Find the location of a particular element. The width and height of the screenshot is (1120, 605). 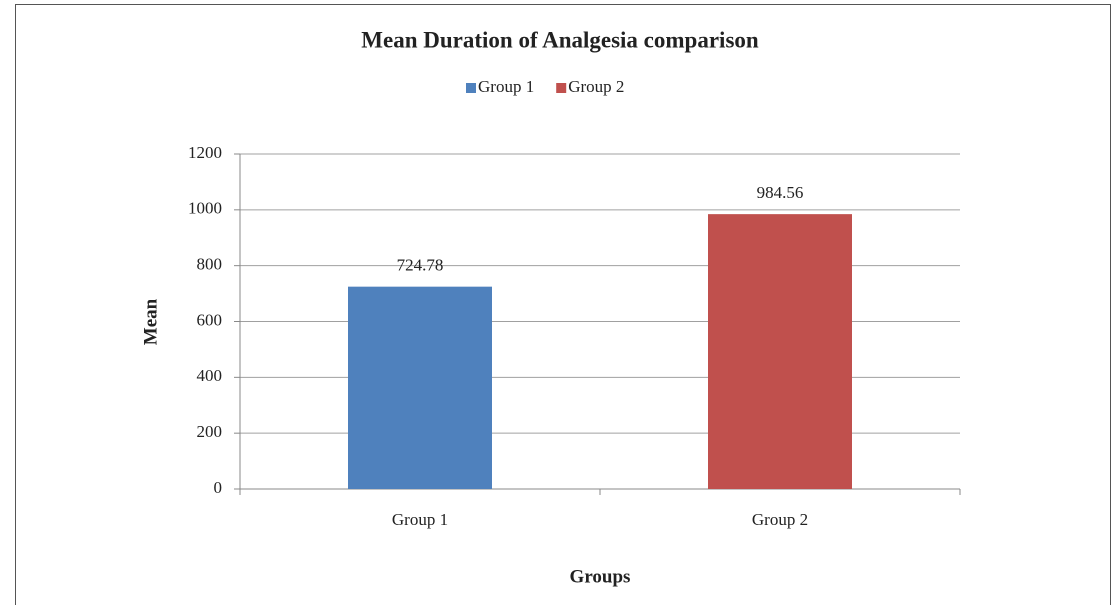

y-tick-label: 800 is located at coordinates (210, 264).